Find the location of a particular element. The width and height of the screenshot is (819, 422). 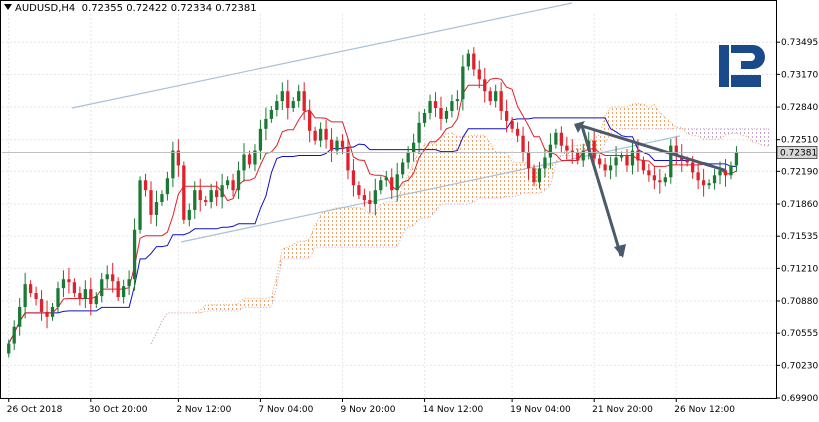

y-tick-label: 0.73495 is located at coordinates (799, 43).